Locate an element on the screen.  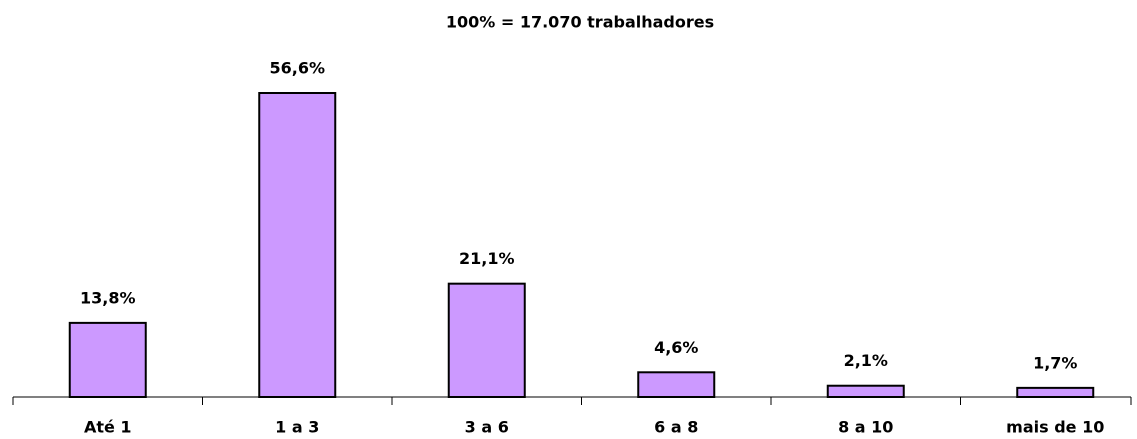
value-label: 2,1% is located at coordinates (866, 360).